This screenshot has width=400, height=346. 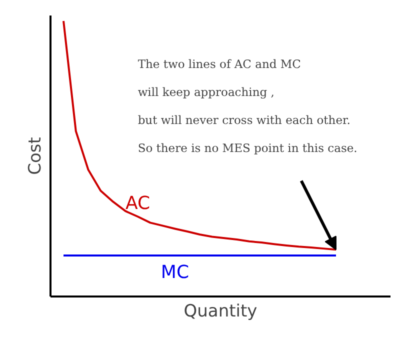 What do you see at coordinates (138, 203) in the screenshot?
I see `series-label: AC` at bounding box center [138, 203].